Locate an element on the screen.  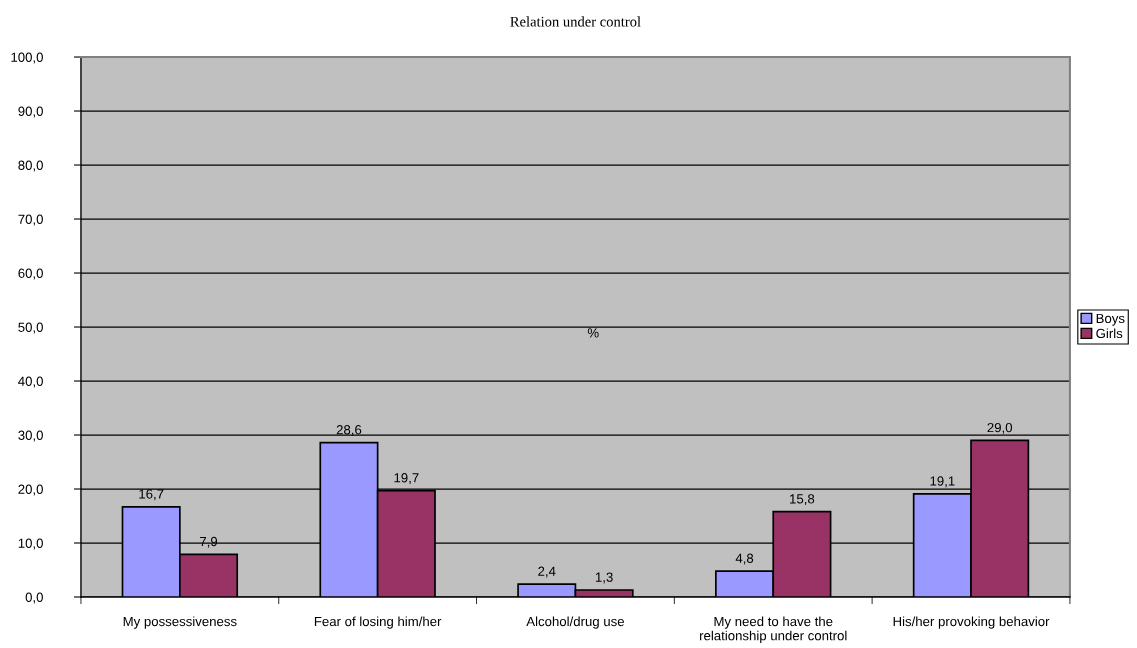
annotation: % is located at coordinates (593, 333).